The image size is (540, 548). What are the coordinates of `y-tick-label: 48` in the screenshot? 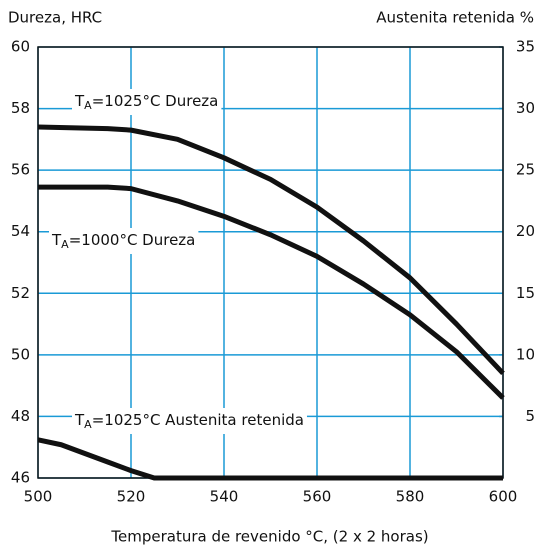 It's located at (20, 416).